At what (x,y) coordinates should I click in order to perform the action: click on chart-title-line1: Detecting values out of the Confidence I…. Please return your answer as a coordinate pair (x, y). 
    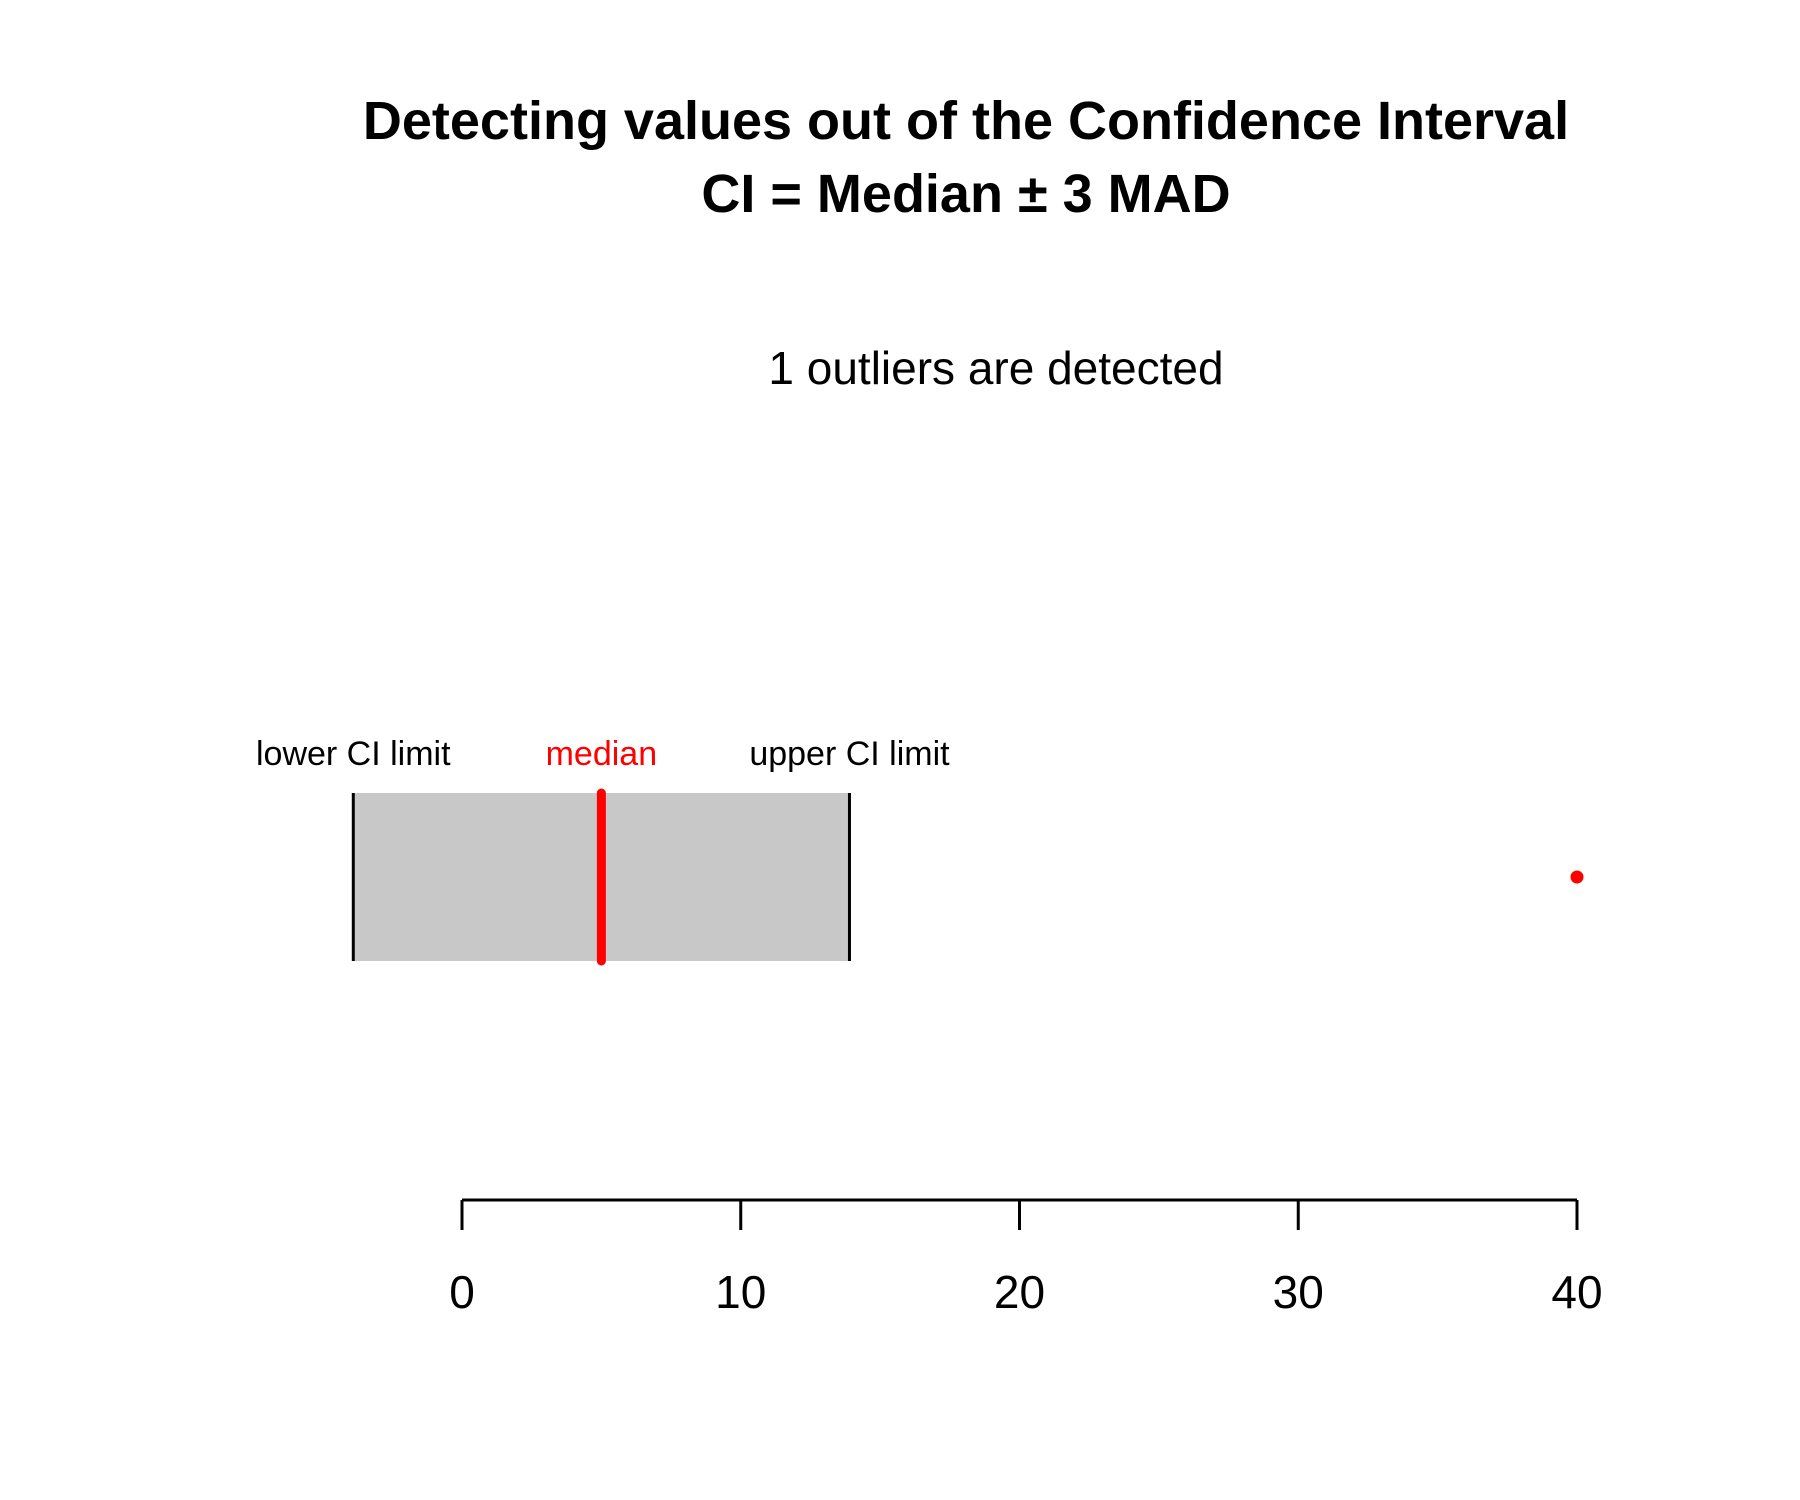
    Looking at the image, I should click on (966, 121).